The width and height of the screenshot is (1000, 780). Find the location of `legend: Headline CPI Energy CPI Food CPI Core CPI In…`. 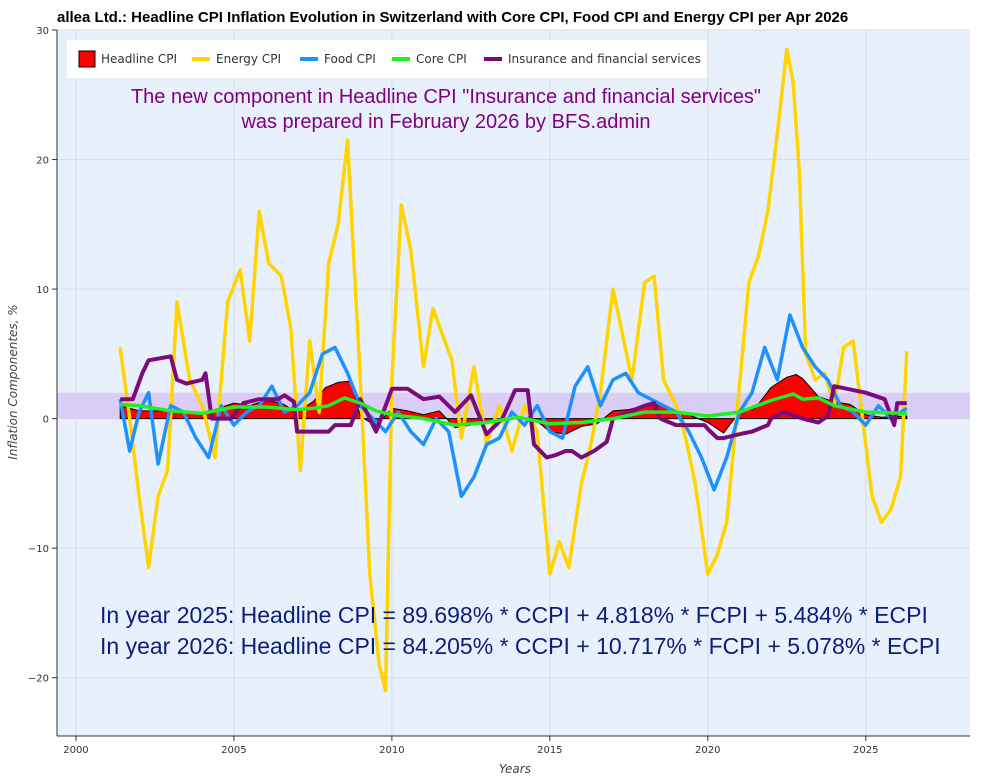

legend: Headline CPI Energy CPI Food CPI Core CPI In… is located at coordinates (387, 59).